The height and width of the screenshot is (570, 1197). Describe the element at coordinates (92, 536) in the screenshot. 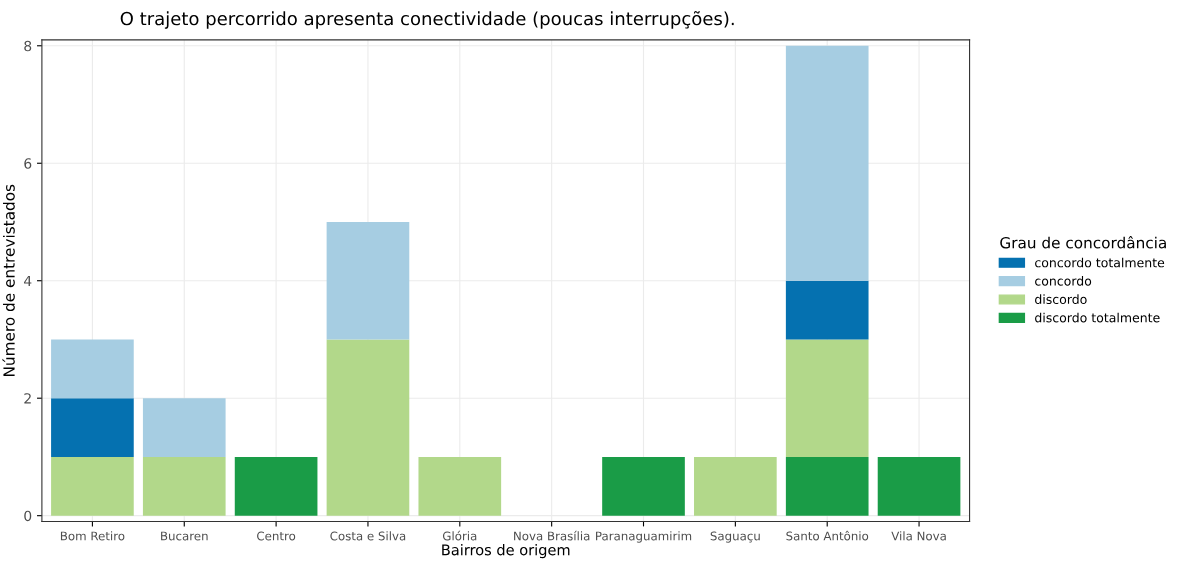

I see `x-tick-label: Bom Retiro` at that location.